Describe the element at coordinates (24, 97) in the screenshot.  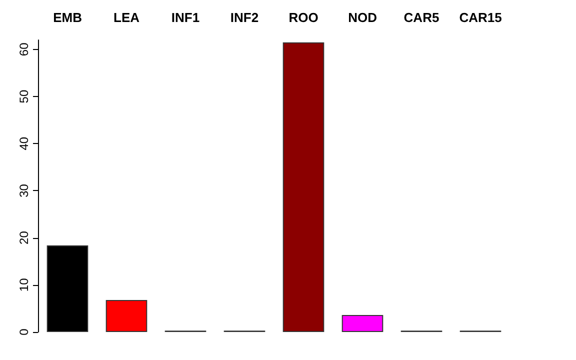
I see `y-tick-label: 50` at that location.